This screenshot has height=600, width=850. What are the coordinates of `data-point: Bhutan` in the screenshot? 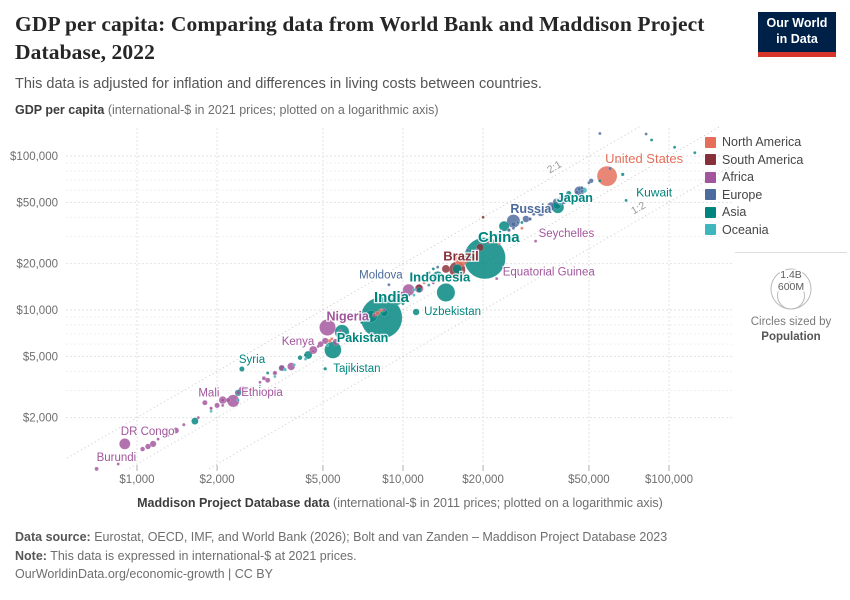 It's located at (400, 300).